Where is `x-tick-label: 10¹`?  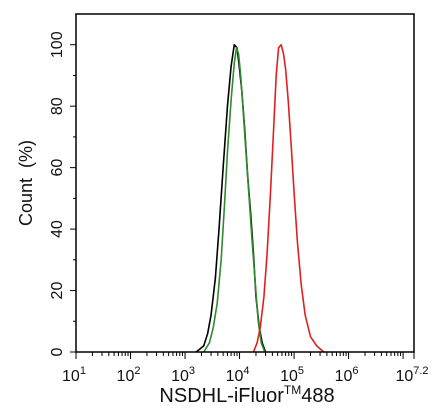
x-tick-label: 10¹ is located at coordinates (74, 375).